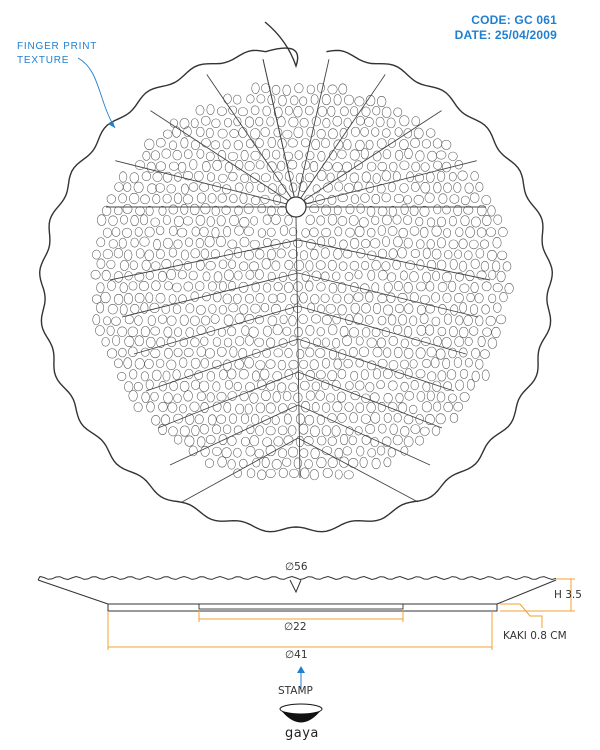 Image resolution: width=600 pixels, height=750 pixels. What do you see at coordinates (295, 691) in the screenshot?
I see `stamp-label: STAMP` at bounding box center [295, 691].